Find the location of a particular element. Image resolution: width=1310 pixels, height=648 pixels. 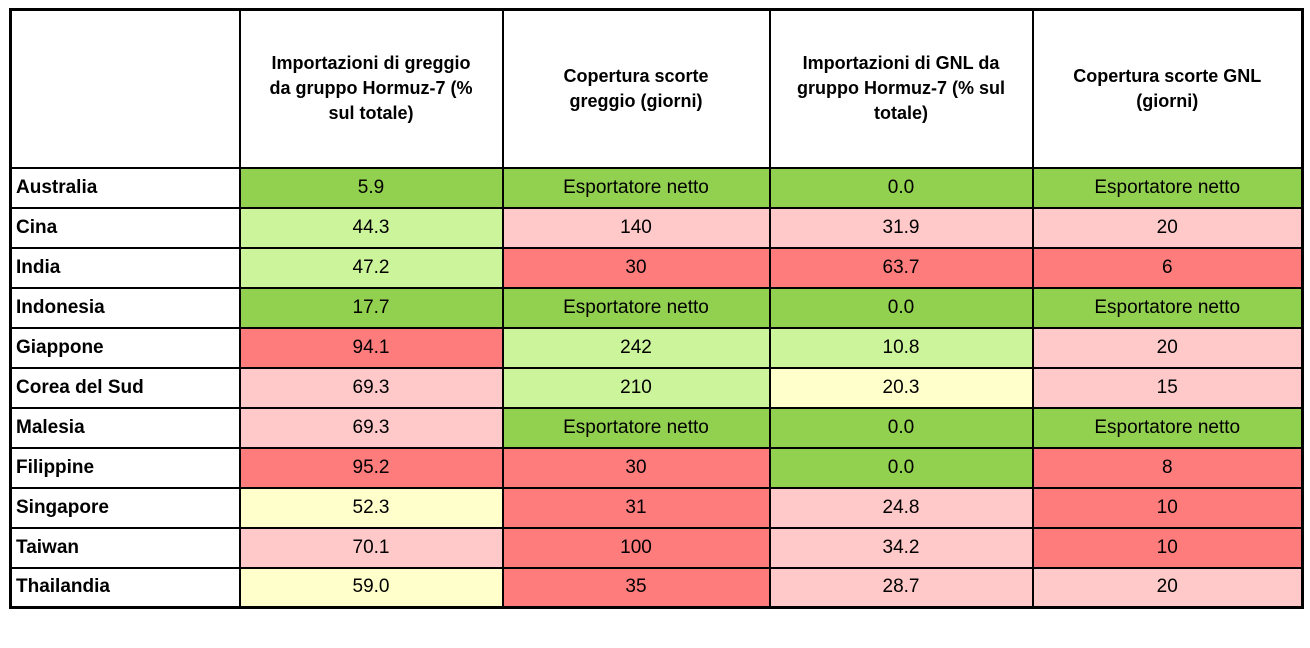

country-label: Thailandia is located at coordinates (125, 587).